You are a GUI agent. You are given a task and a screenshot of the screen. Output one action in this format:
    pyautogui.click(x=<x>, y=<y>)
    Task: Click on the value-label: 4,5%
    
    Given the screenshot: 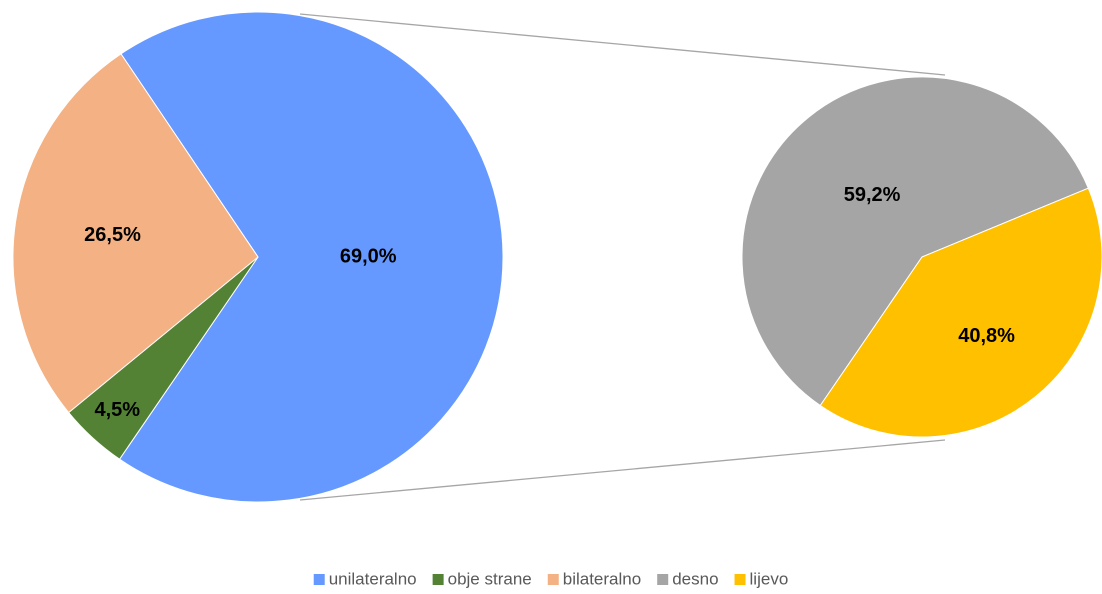 What is the action you would take?
    pyautogui.click(x=118, y=410)
    